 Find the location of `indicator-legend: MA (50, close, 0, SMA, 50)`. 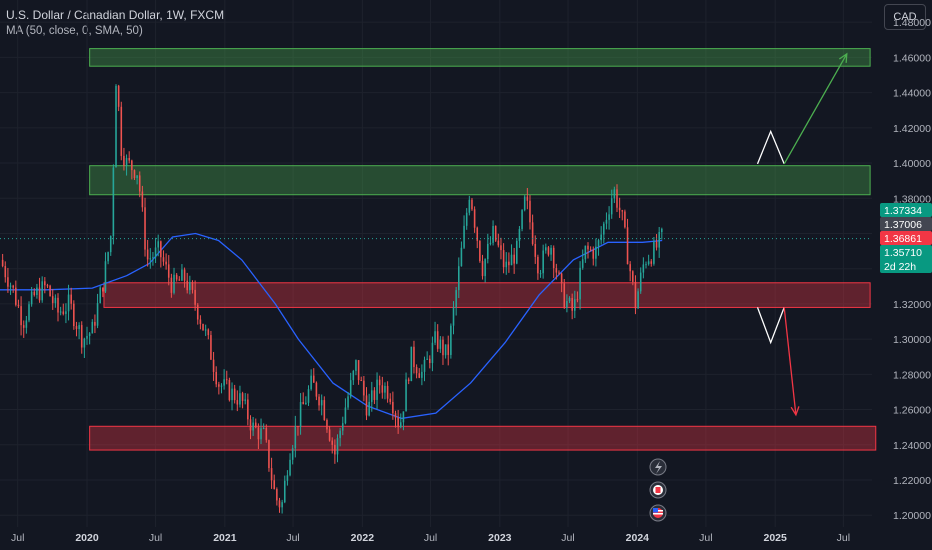

indicator-legend: MA (50, close, 0, SMA, 50) is located at coordinates (74, 31).